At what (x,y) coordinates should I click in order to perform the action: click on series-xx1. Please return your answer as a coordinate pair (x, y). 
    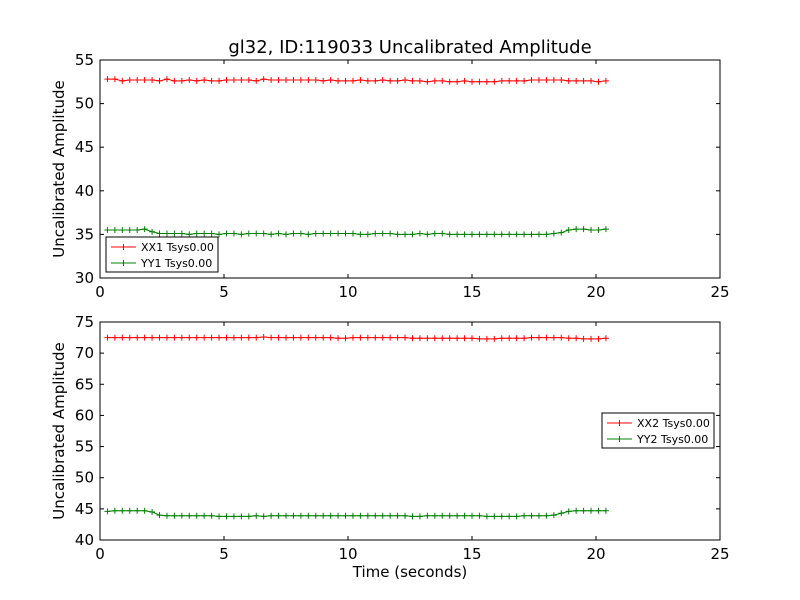
    Looking at the image, I should click on (356, 80).